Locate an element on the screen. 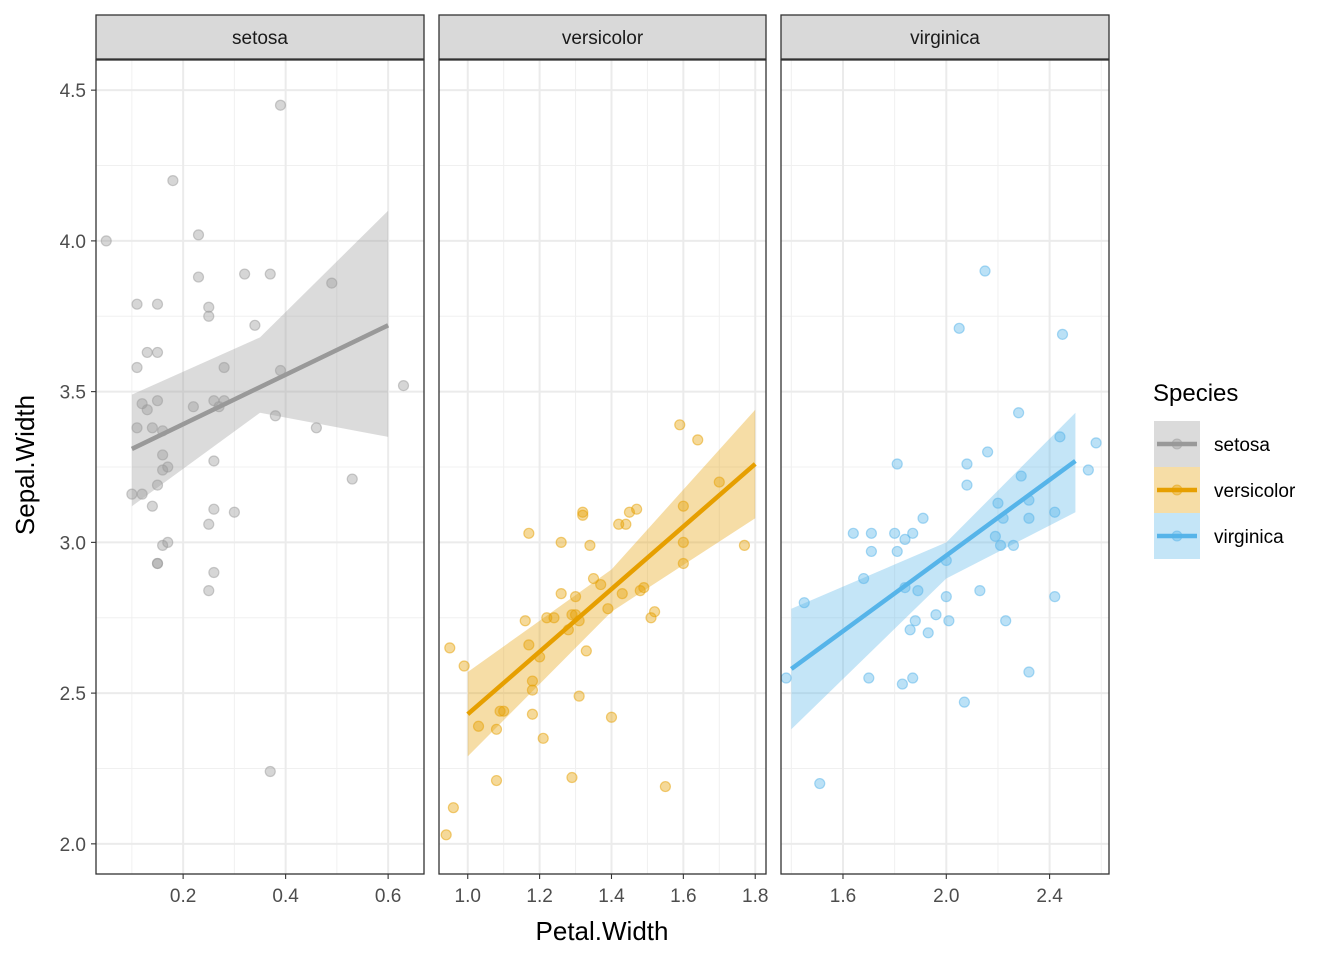  facet-strip-label: setosa is located at coordinates (260, 38).